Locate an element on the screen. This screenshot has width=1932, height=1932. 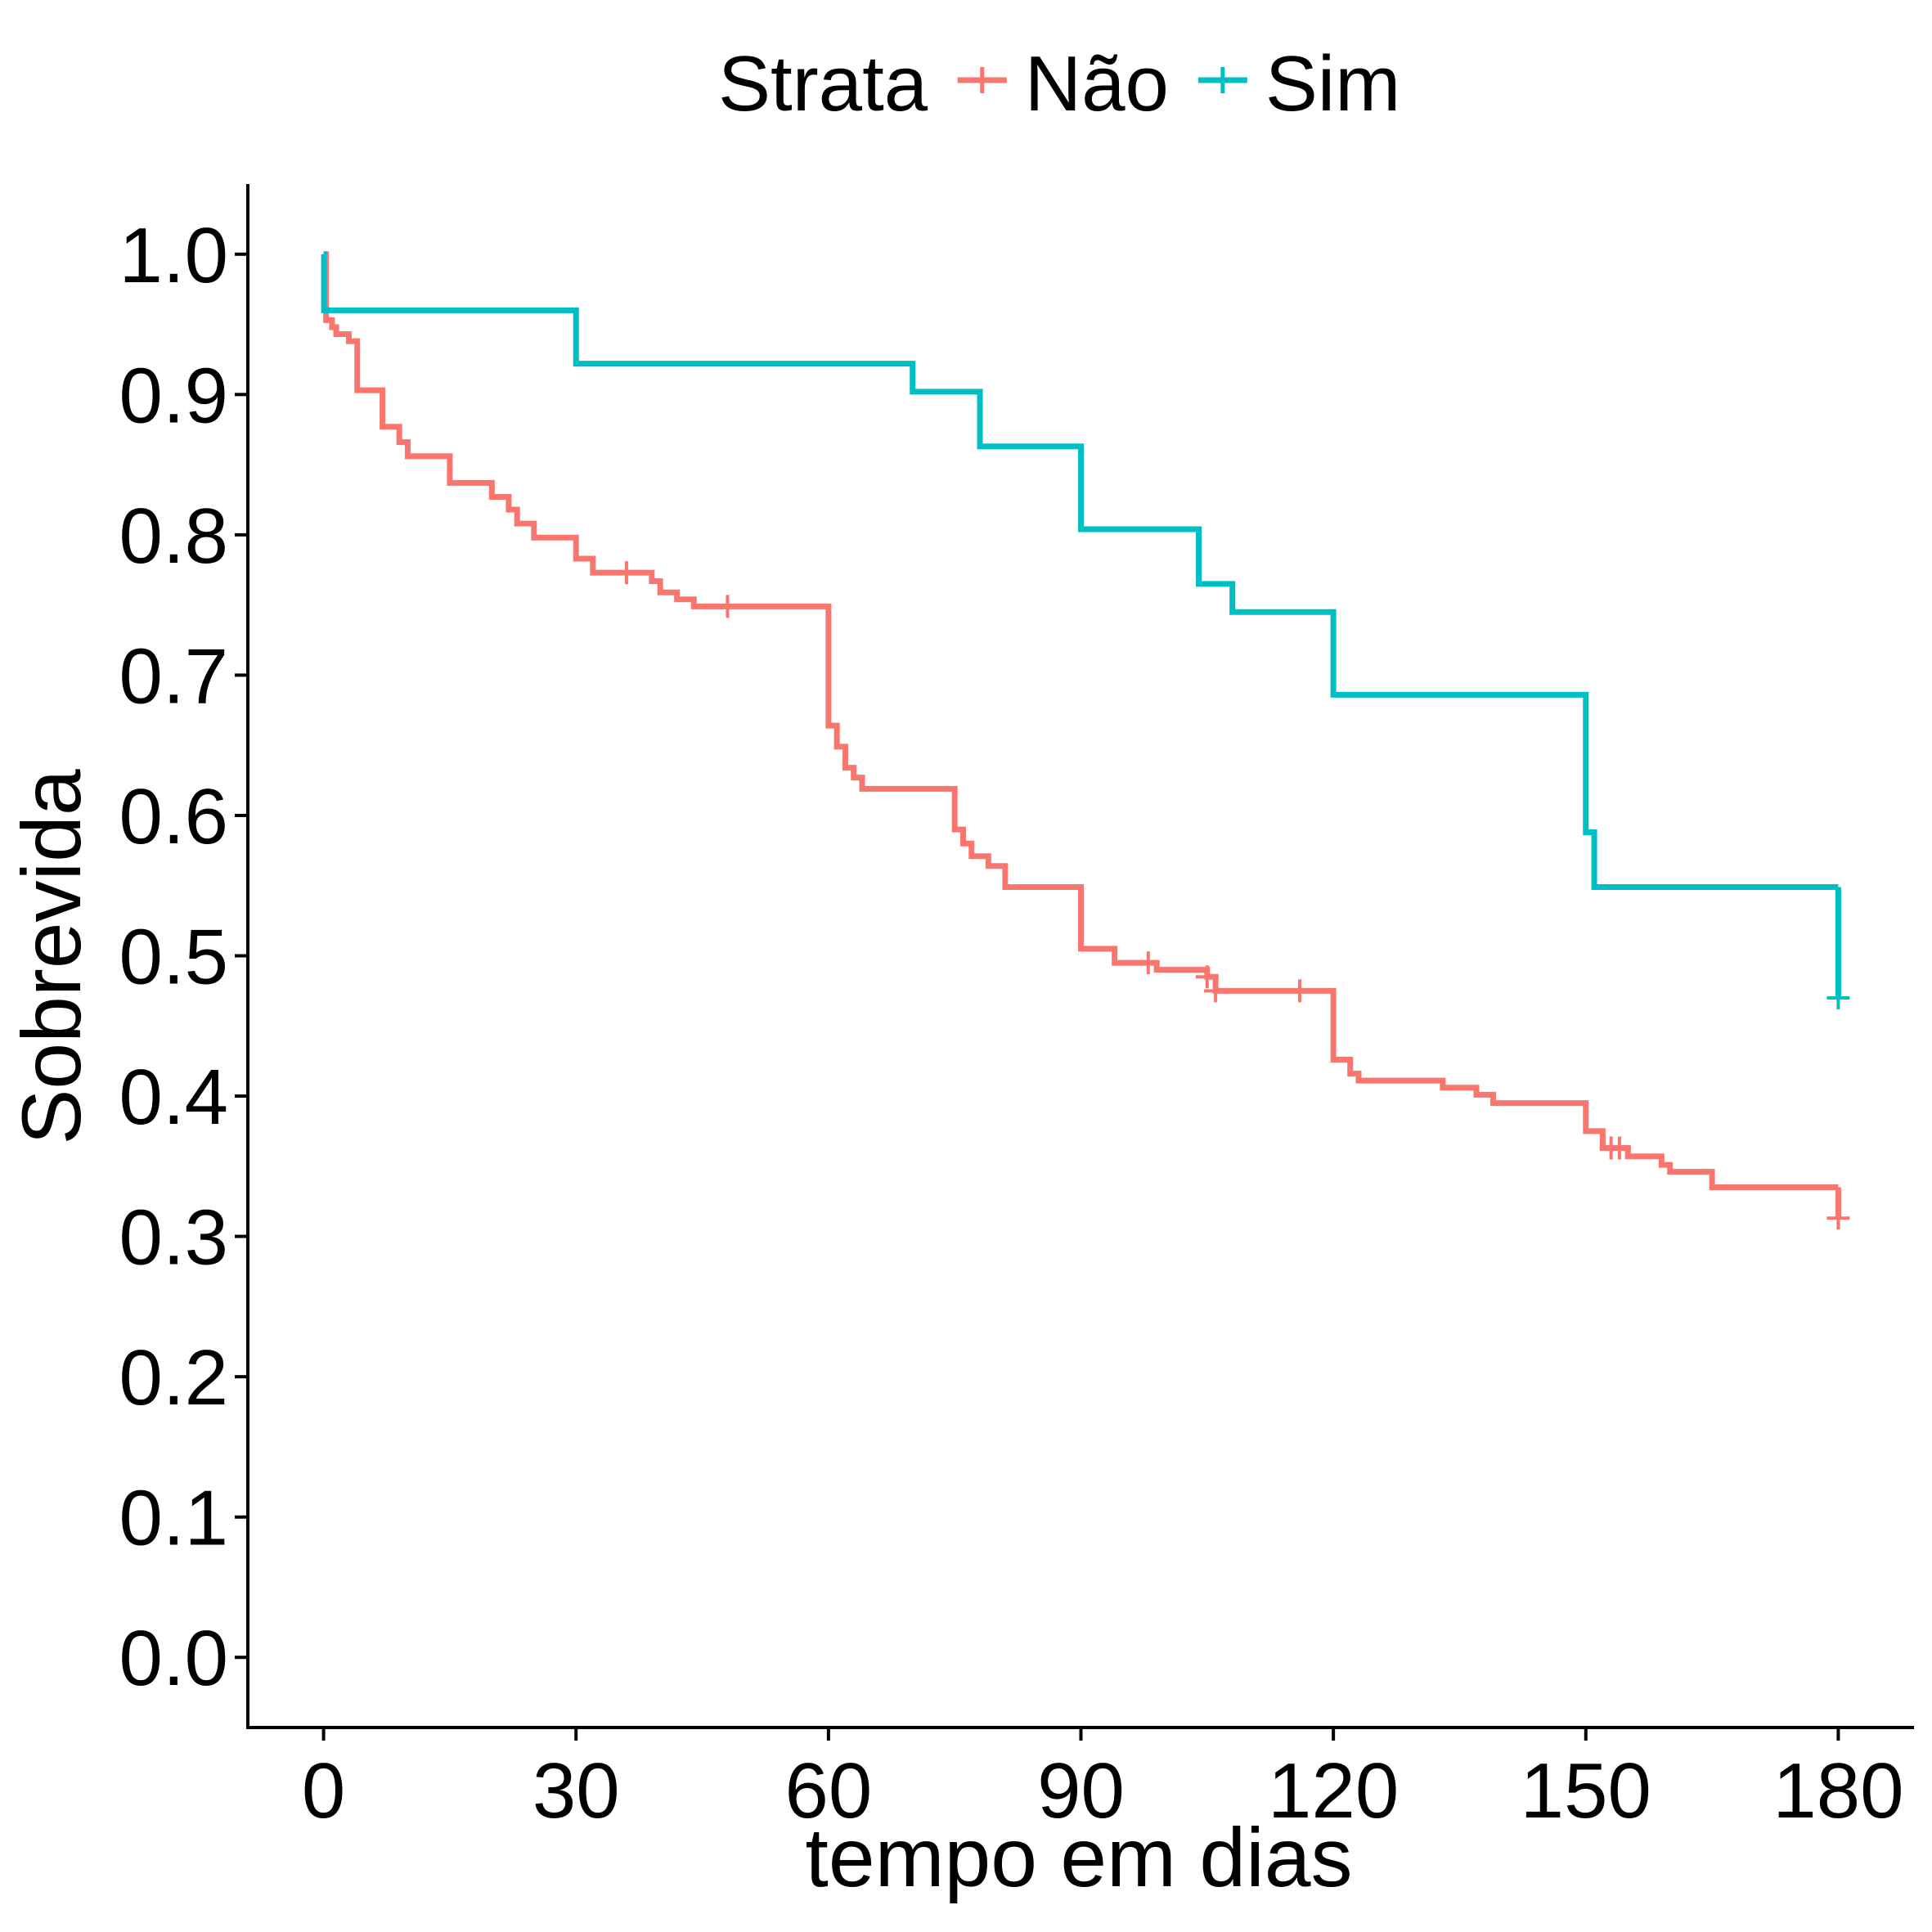
legend-label: Sim is located at coordinates (1332, 84).